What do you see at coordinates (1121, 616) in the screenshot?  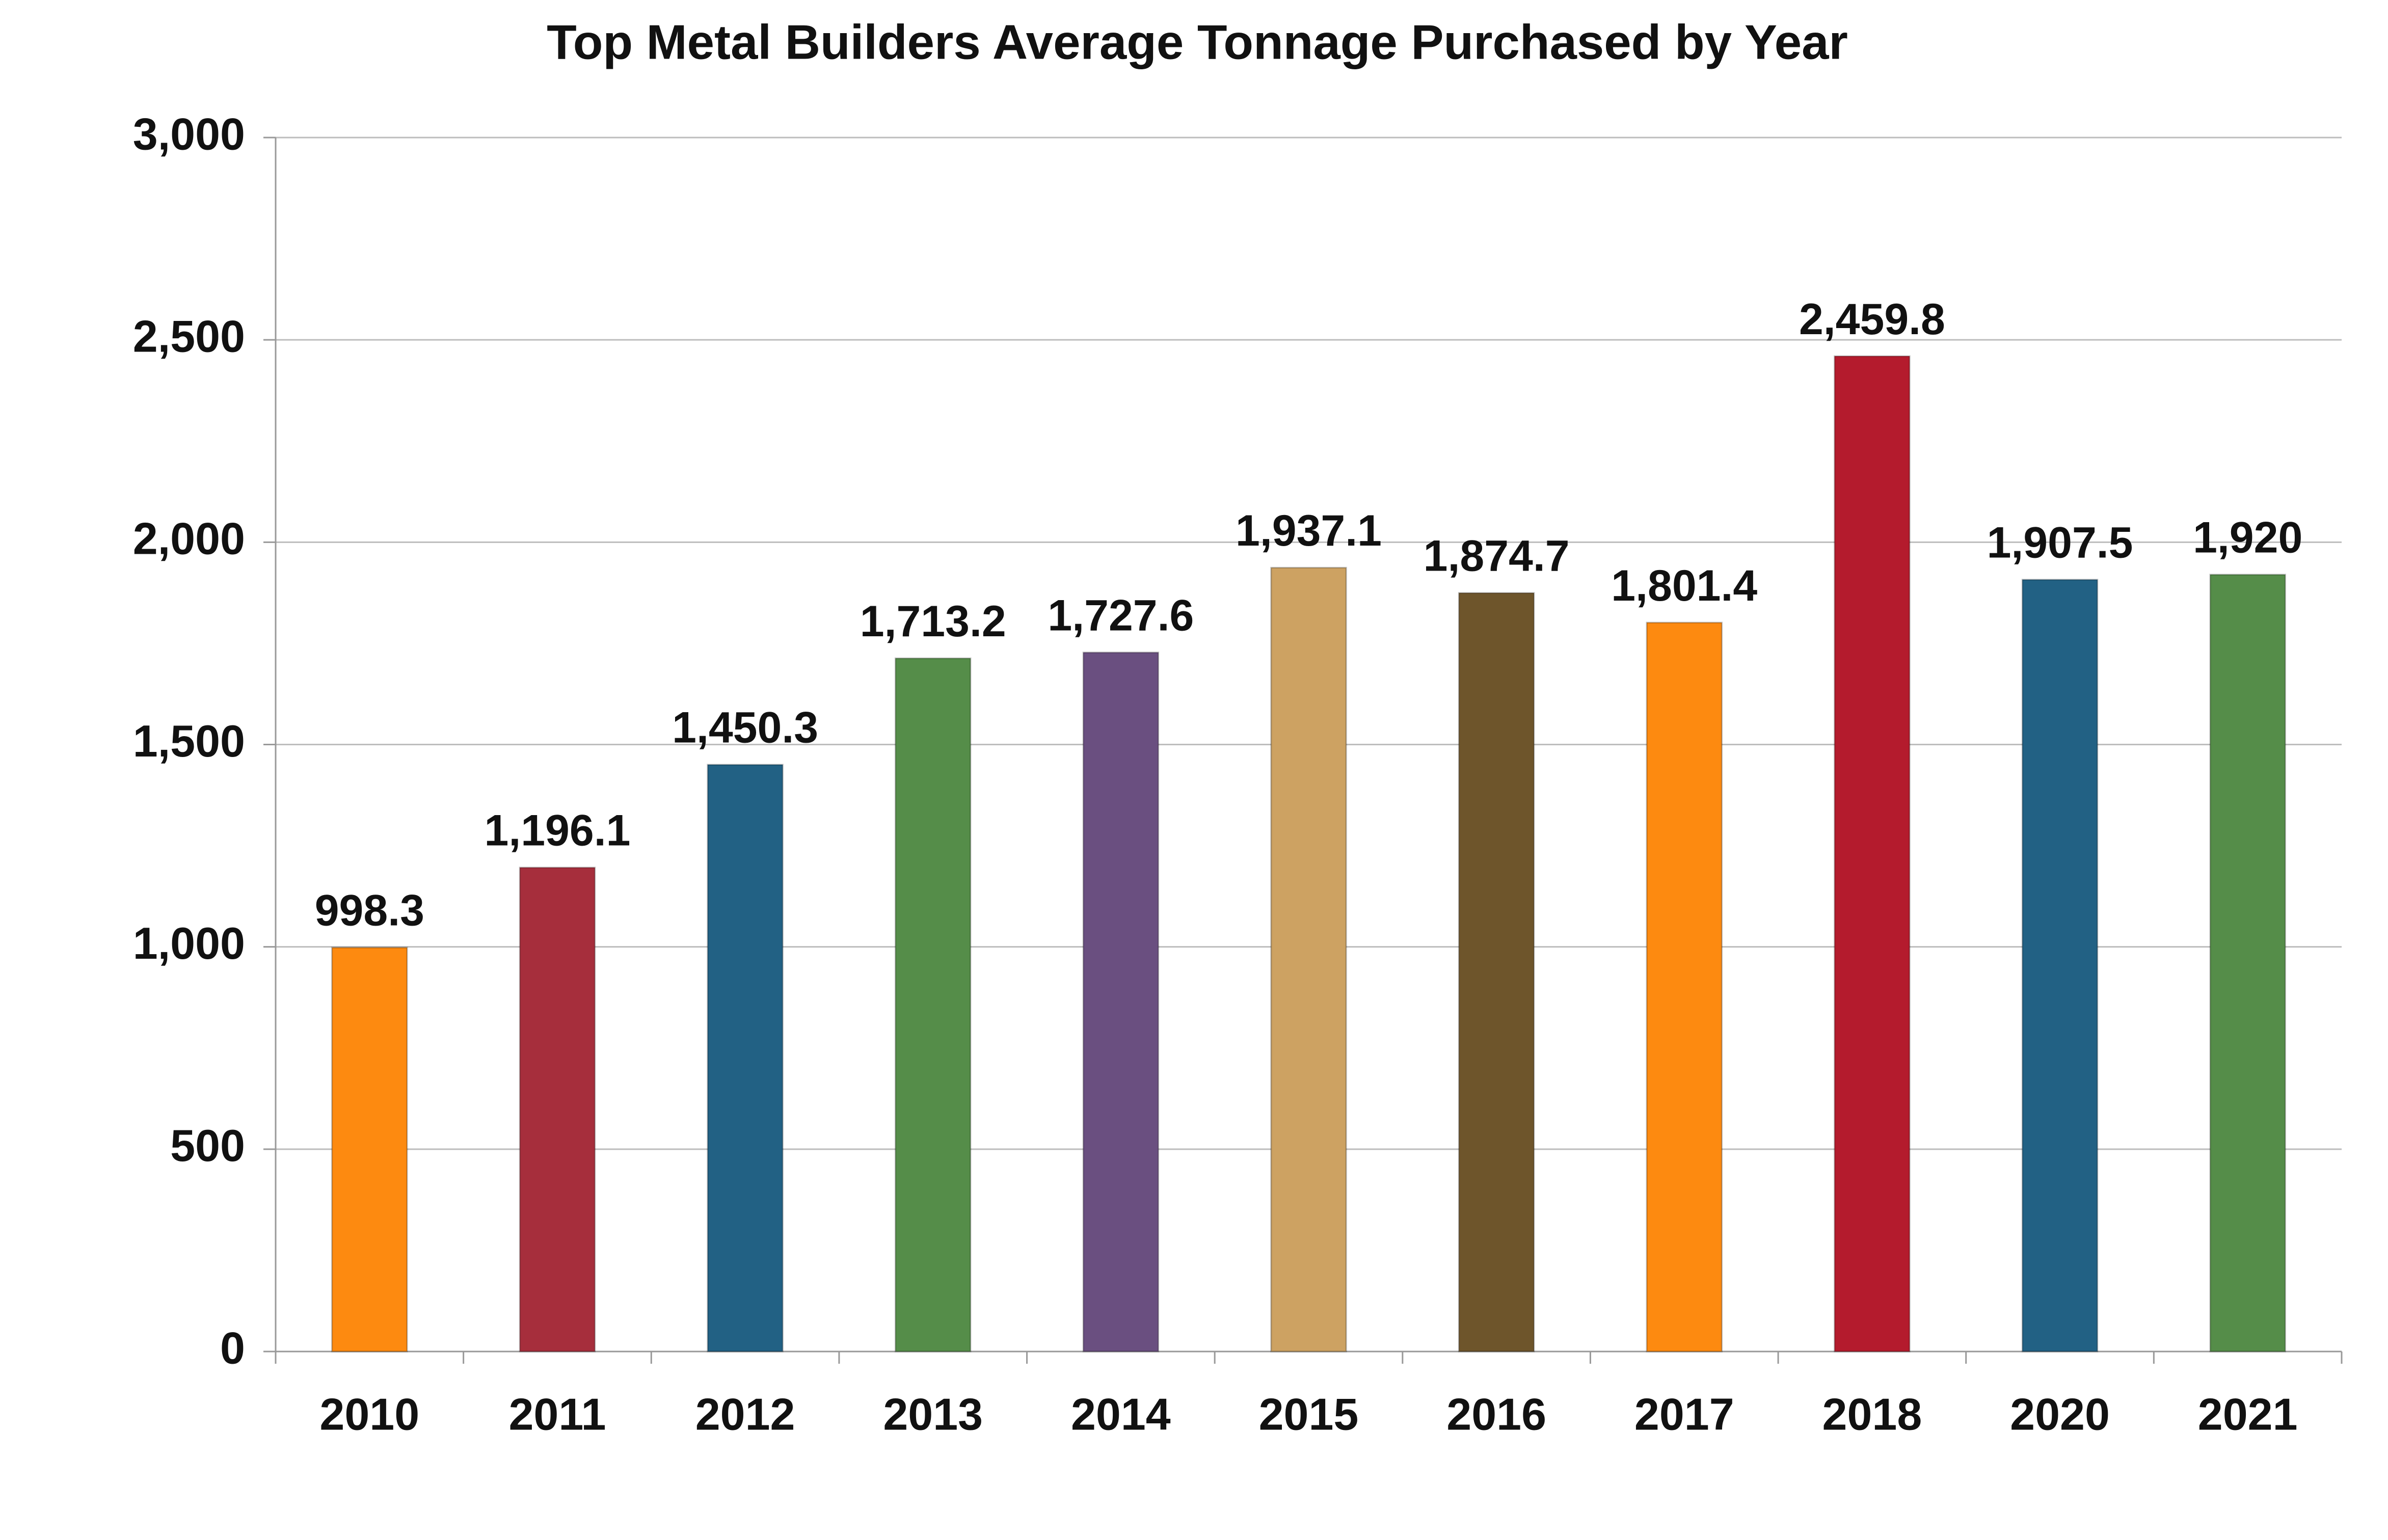 I see `value-label: 1,727.6` at bounding box center [1121, 616].